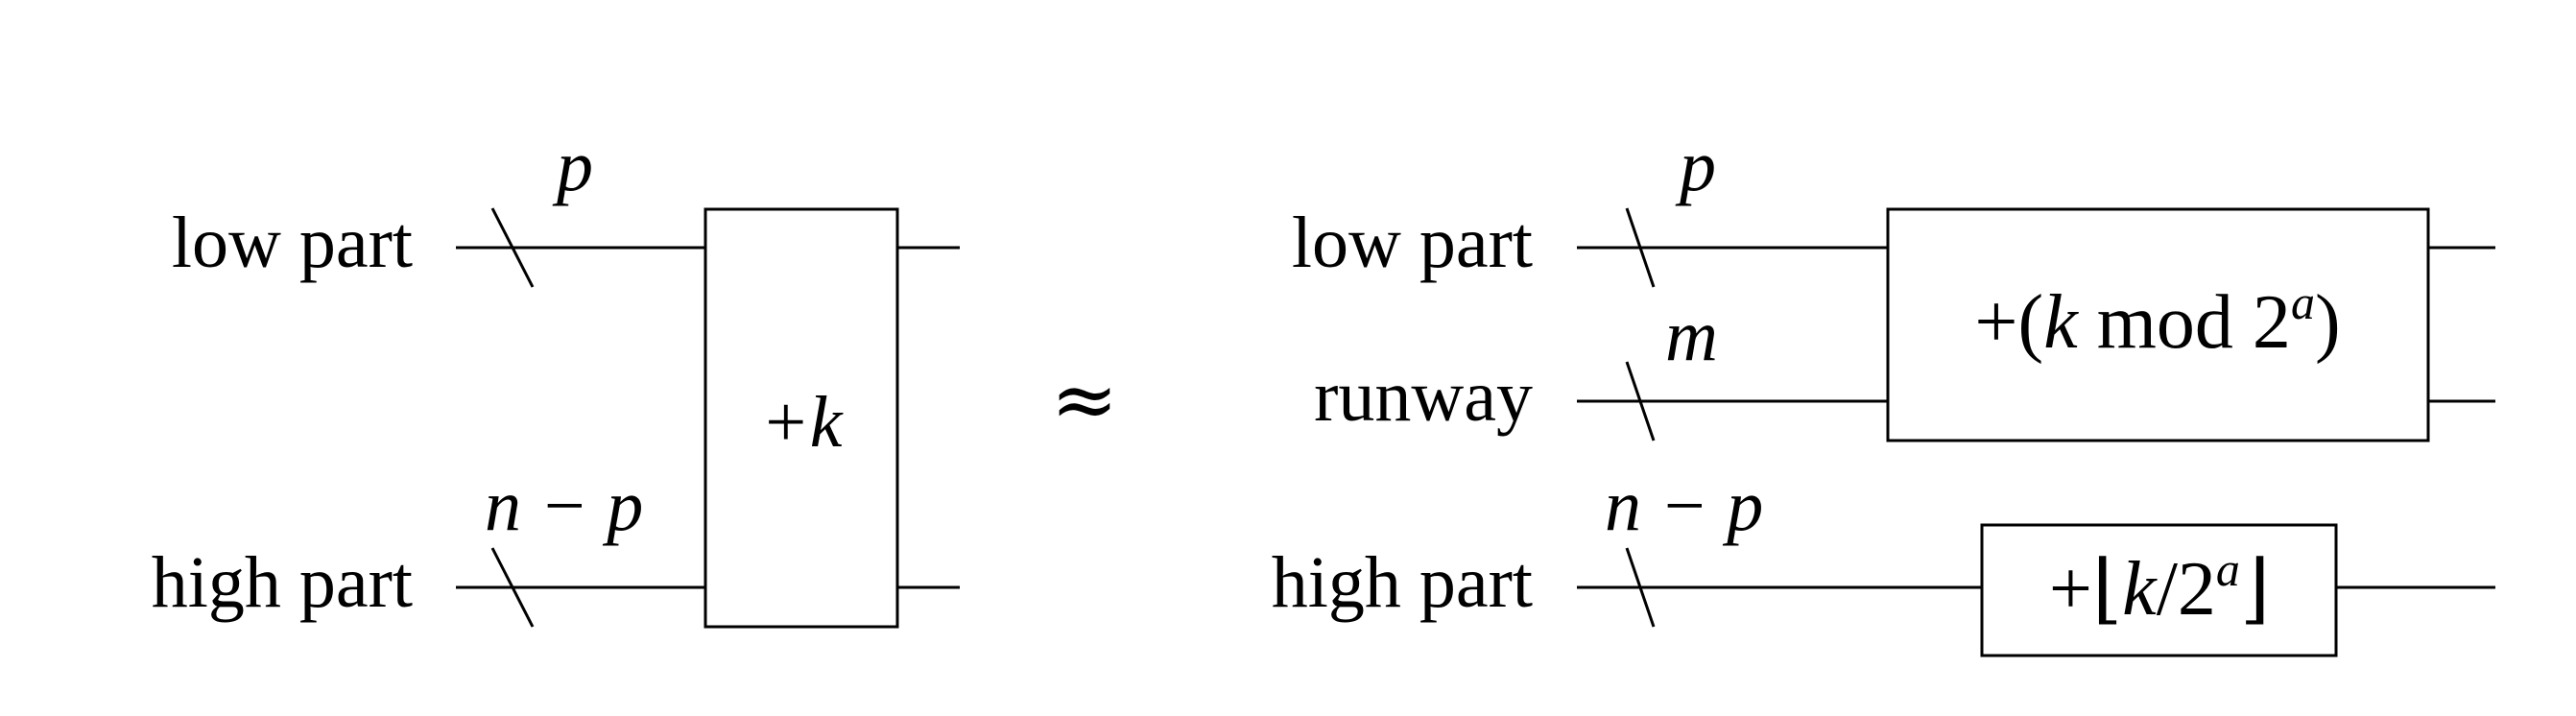 The height and width of the screenshot is (716, 2576). Describe the element at coordinates (2228, 569) in the screenshot. I see `floor-gate-exp: a` at that location.